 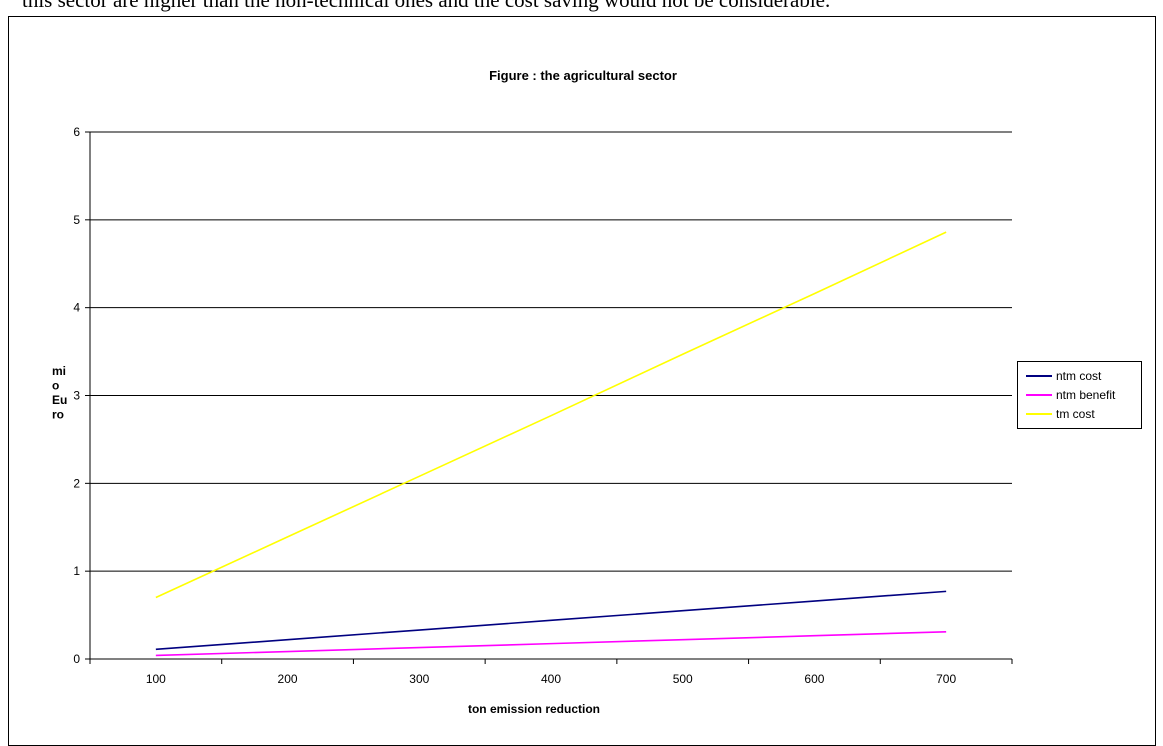 What do you see at coordinates (1075, 414) in the screenshot?
I see `legend-label-tm-cost: tm cost` at bounding box center [1075, 414].